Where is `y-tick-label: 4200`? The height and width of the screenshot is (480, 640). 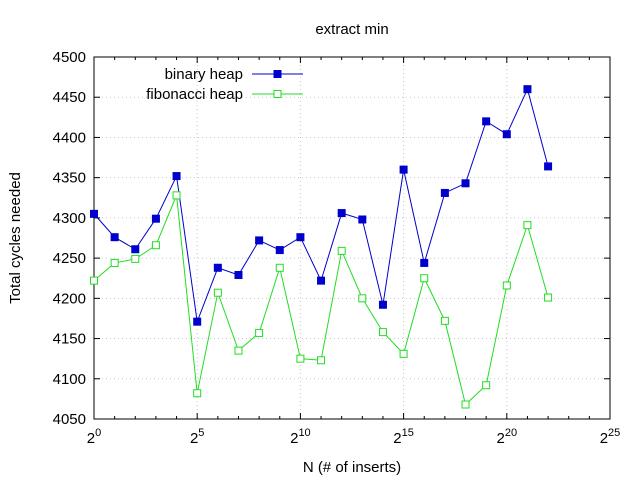
y-tick-label: 4200 is located at coordinates (69, 298).